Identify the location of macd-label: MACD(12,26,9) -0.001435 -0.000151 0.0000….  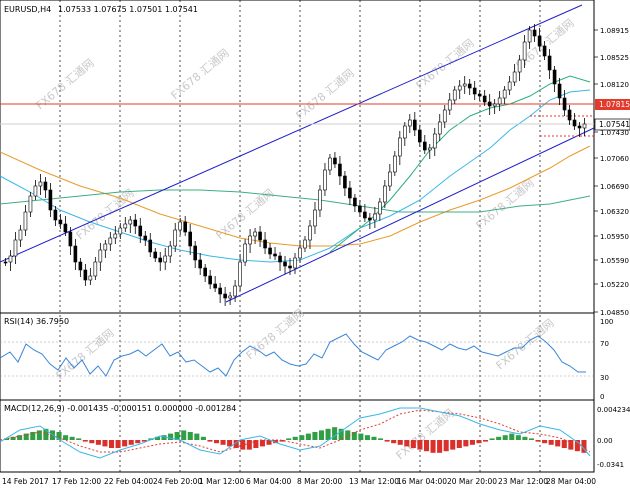
(120, 408).